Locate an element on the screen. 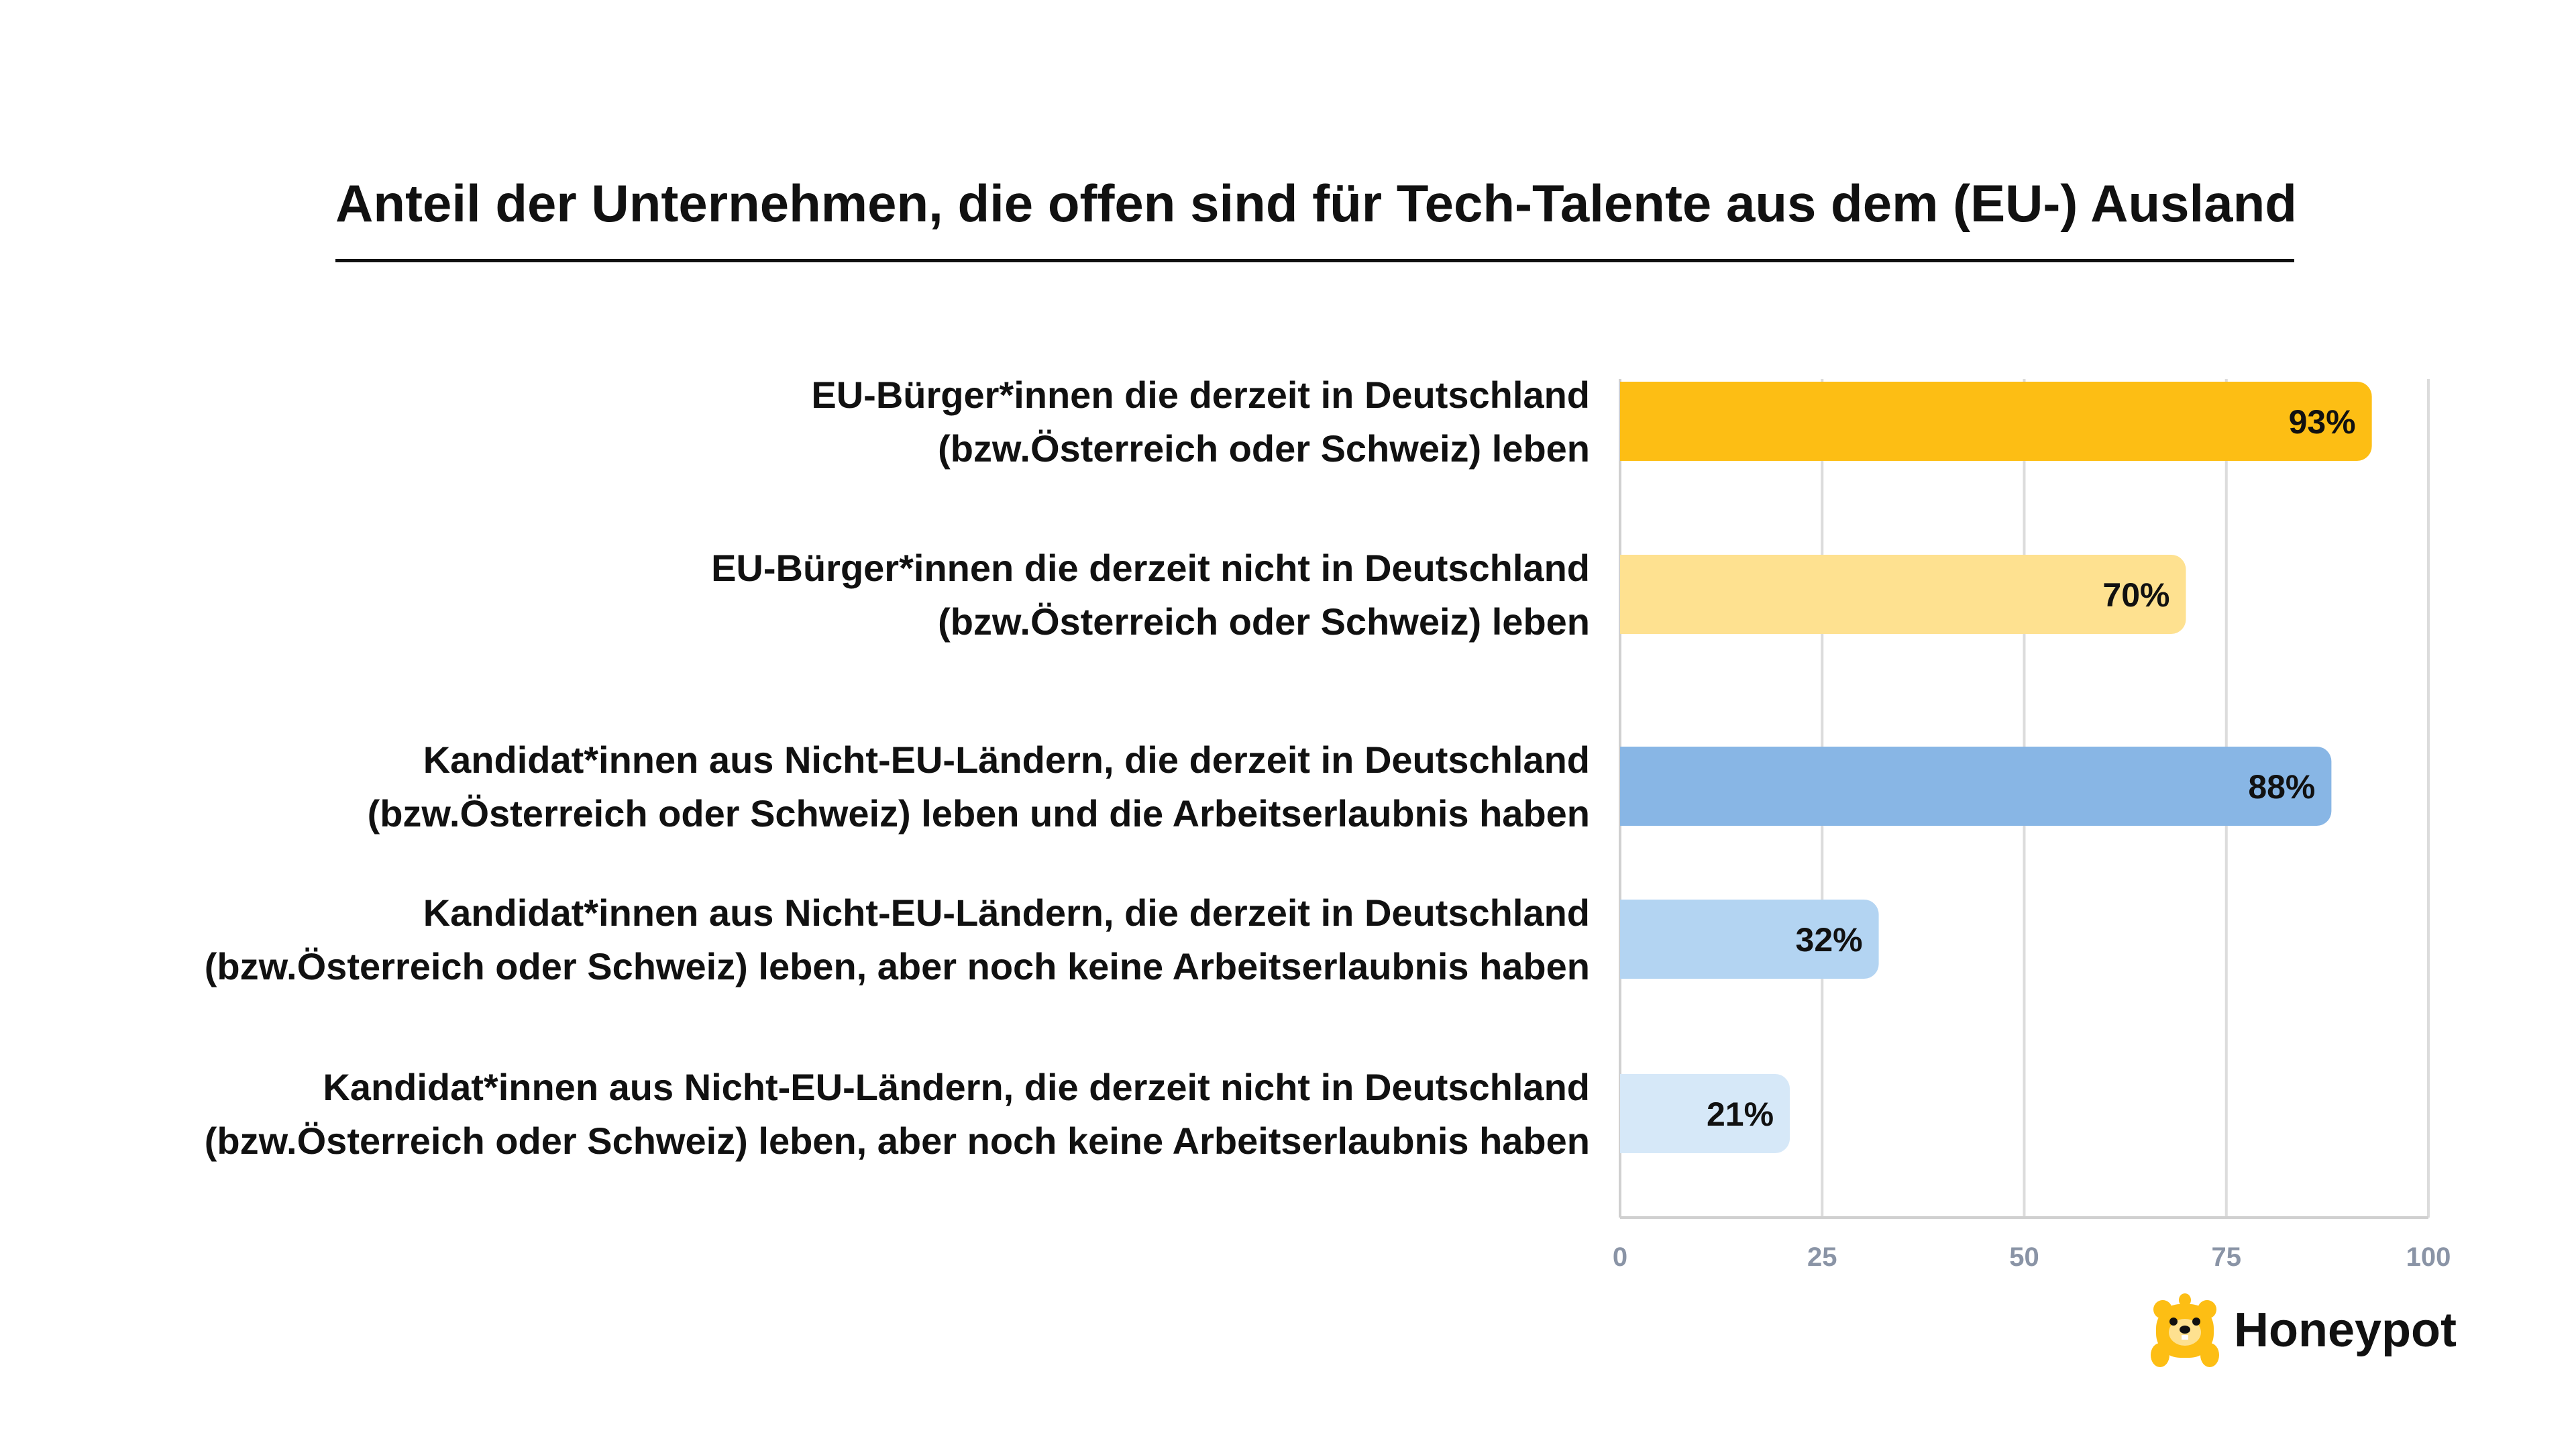 The width and height of the screenshot is (2576, 1449). bar-value-label: 70% is located at coordinates (2135, 595).